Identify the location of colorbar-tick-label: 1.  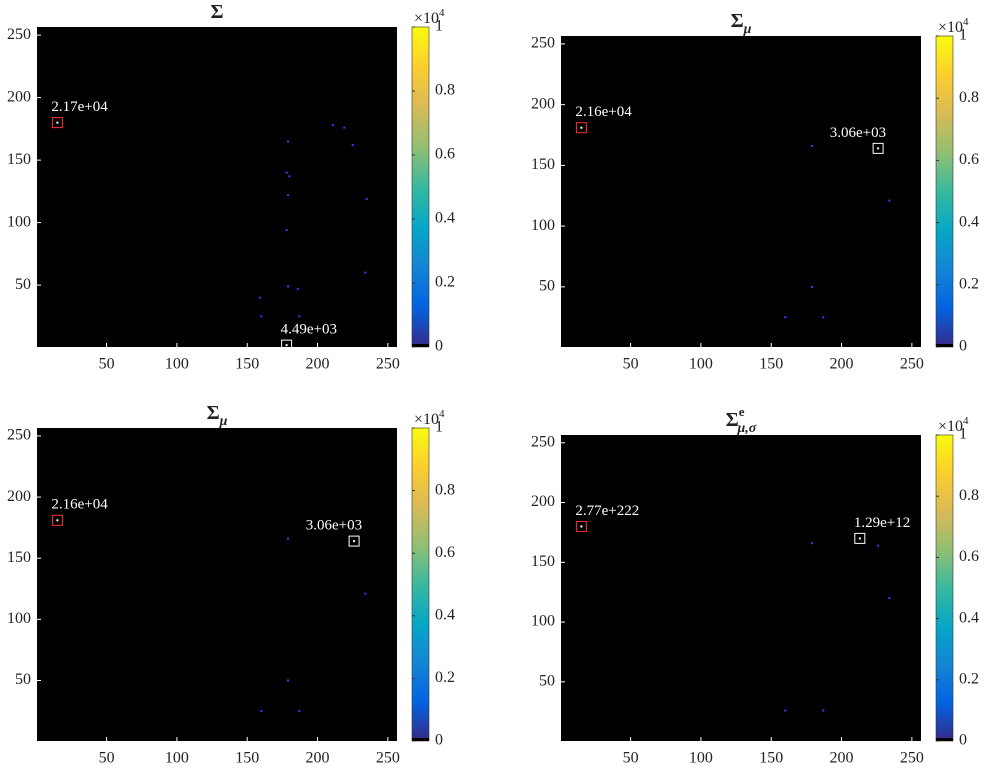
(963, 35).